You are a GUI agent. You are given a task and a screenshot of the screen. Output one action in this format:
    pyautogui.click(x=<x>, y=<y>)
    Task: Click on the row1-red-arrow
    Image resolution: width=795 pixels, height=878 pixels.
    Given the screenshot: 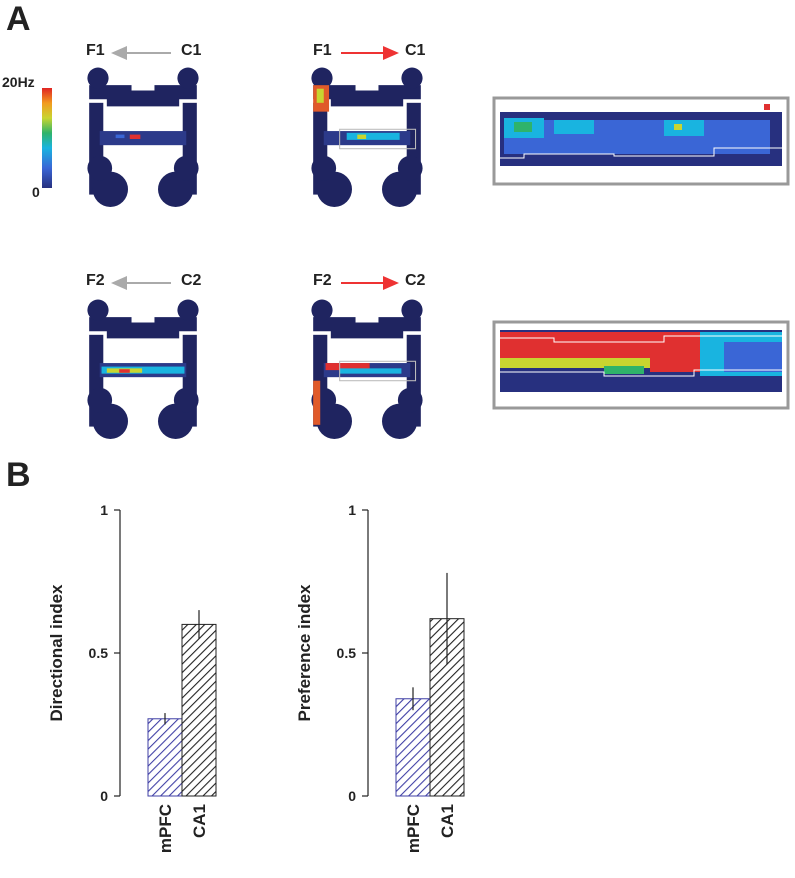 What is the action you would take?
    pyautogui.click(x=370, y=53)
    